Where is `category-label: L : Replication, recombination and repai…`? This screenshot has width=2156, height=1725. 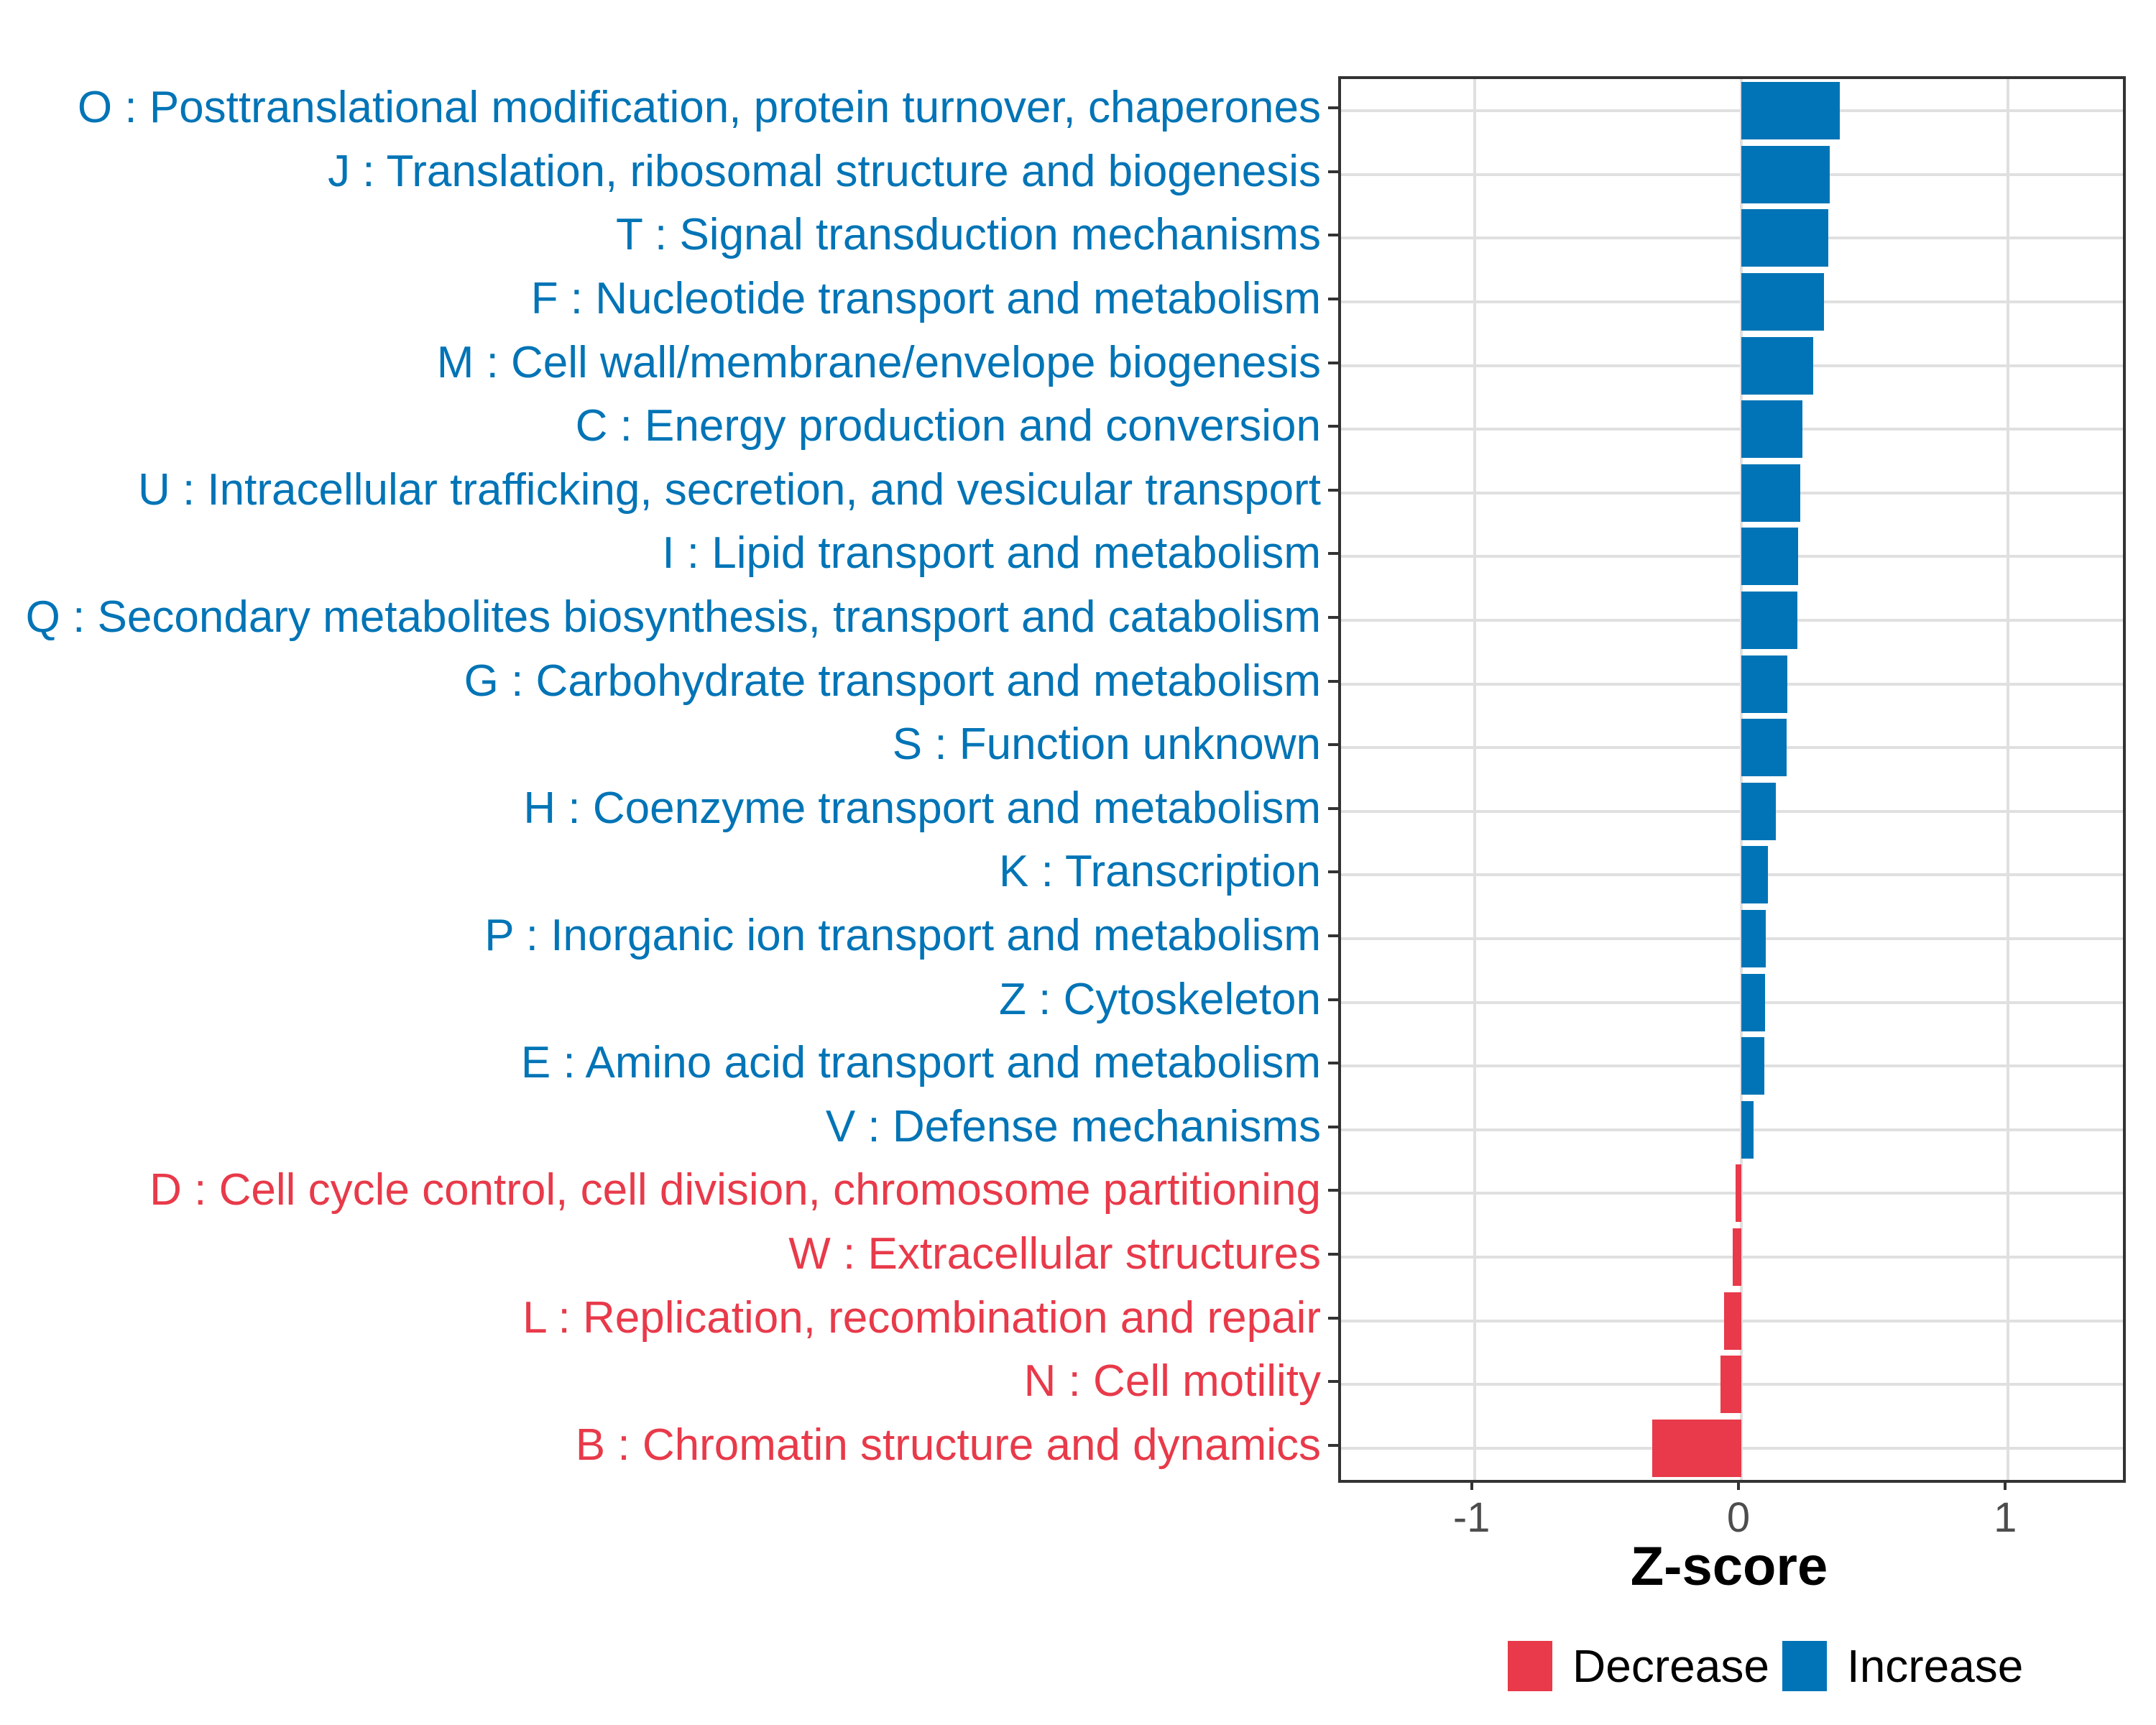
category-label: L : Replication, recombination and repai… is located at coordinates (921, 1317).